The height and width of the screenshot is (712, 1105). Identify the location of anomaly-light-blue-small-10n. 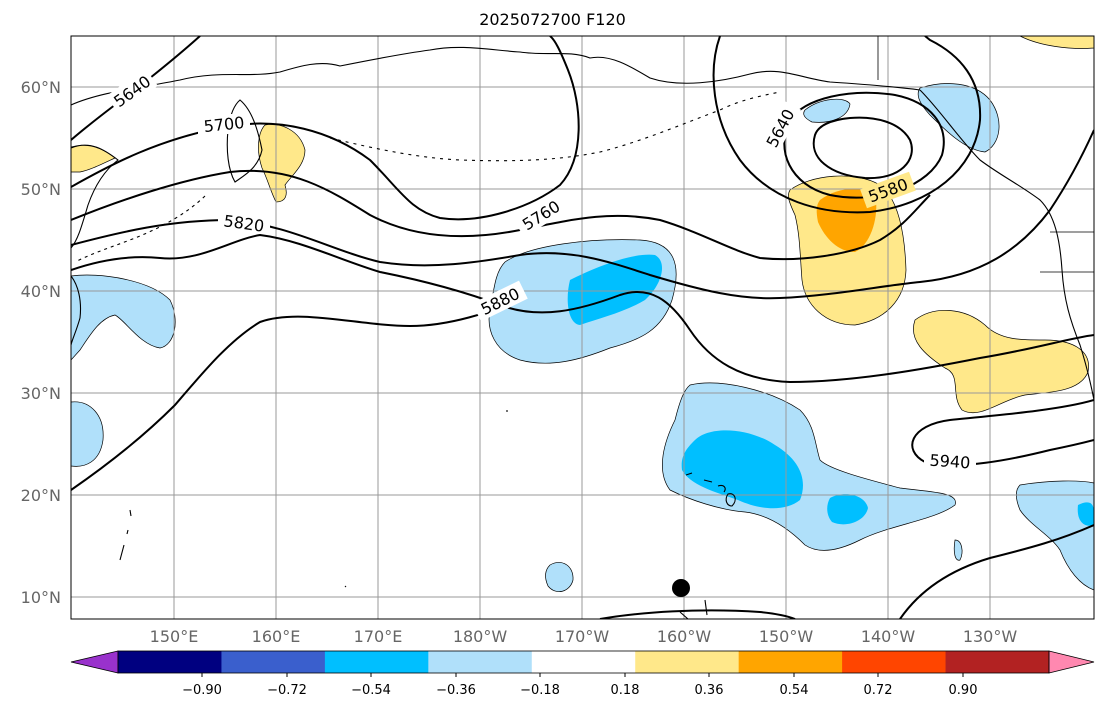
(559, 577).